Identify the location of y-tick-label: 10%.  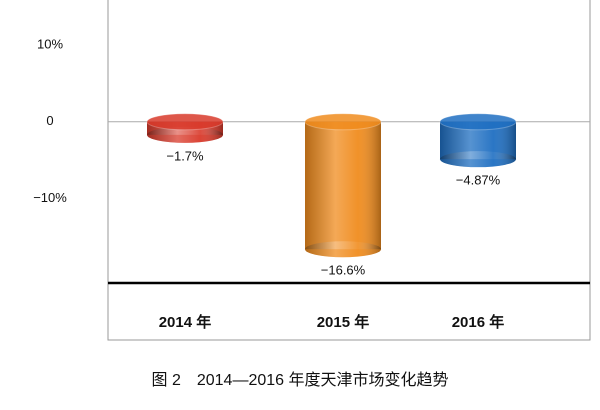
(50, 43).